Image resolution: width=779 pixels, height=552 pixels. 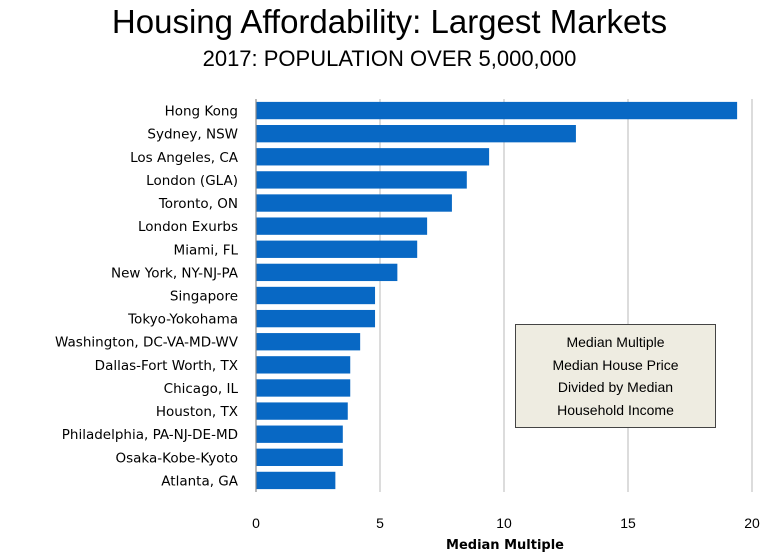 What do you see at coordinates (389, 58) in the screenshot?
I see `chart-subtitle: 2017: POPULATION OVER 5,000,000` at bounding box center [389, 58].